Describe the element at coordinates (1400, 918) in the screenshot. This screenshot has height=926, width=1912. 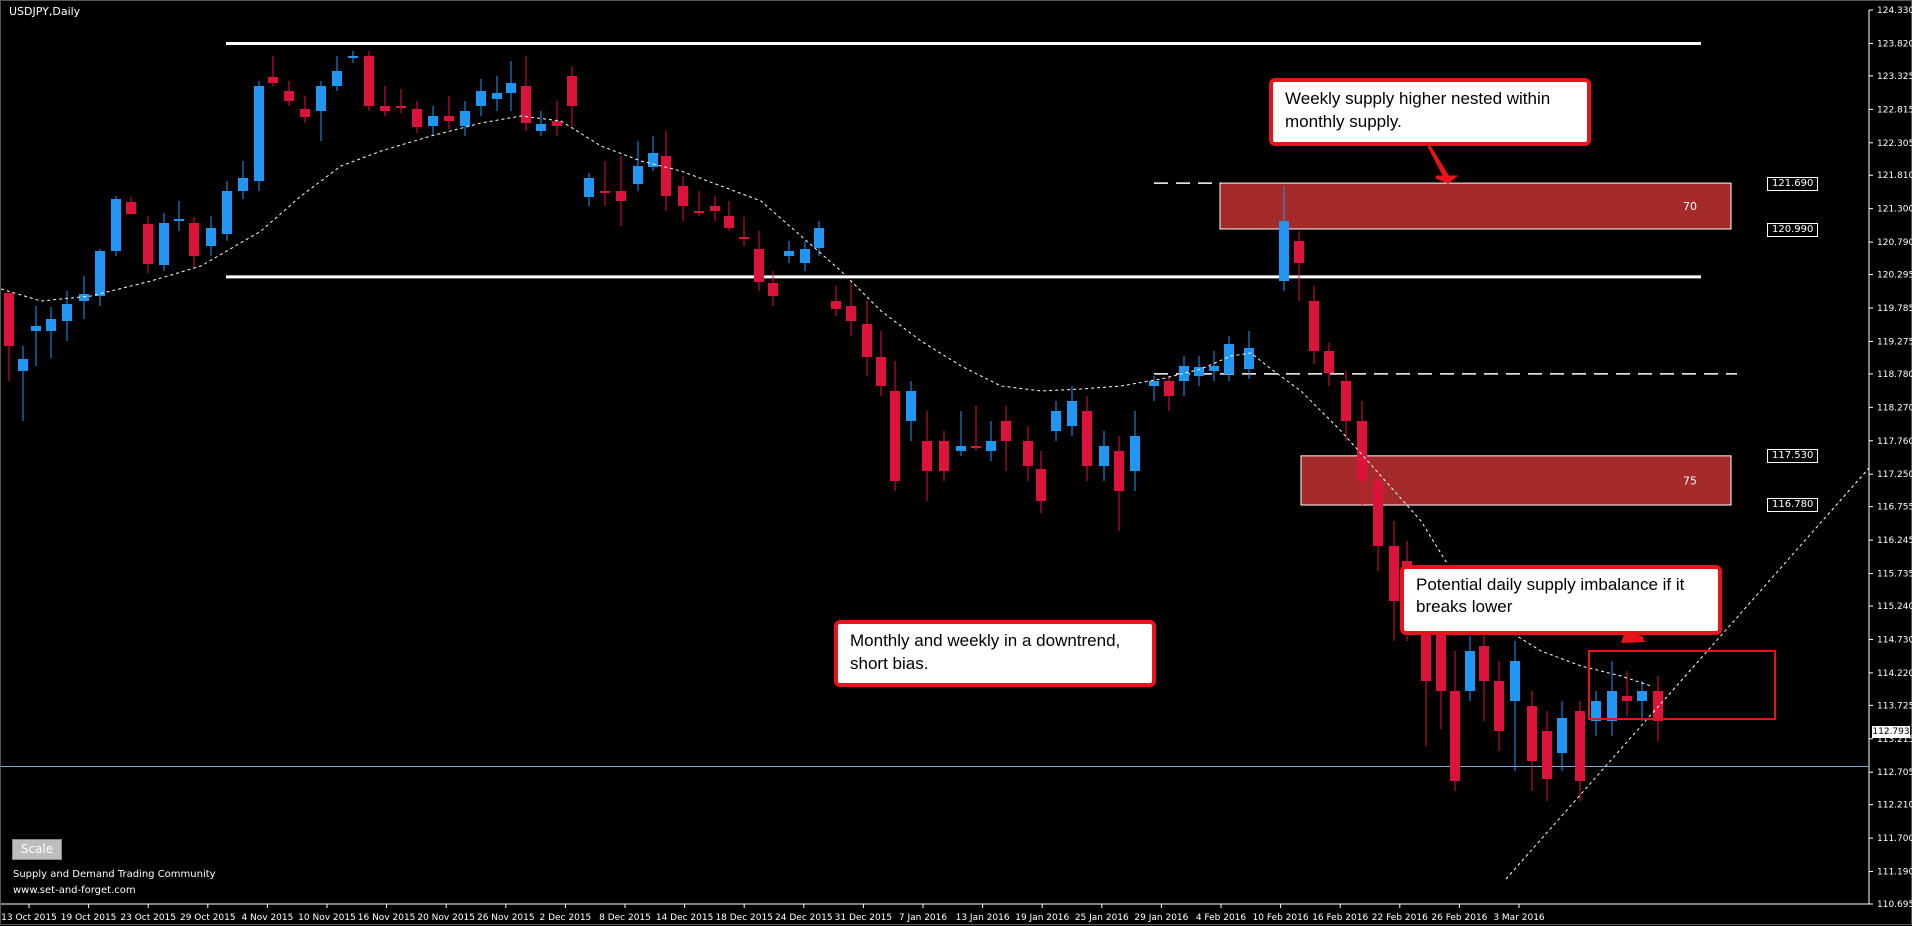
I see `x-tick-label: 22 Feb 2016` at that location.